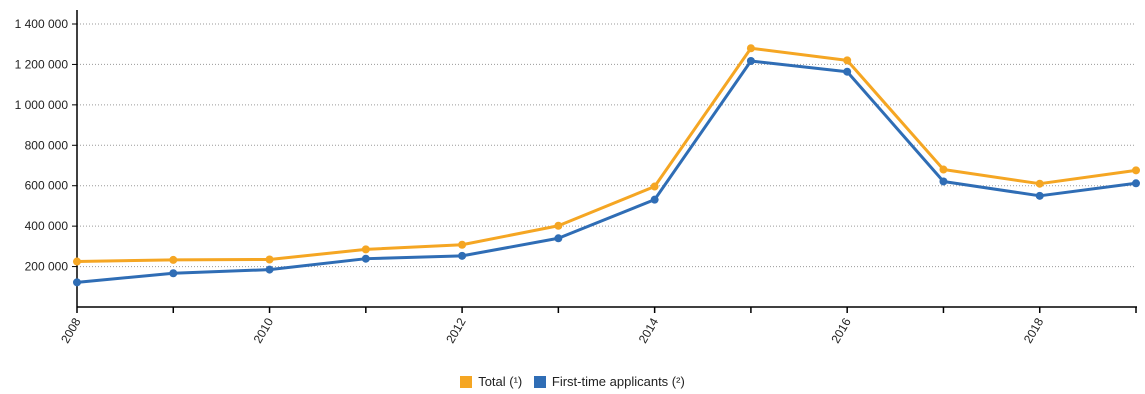 The height and width of the screenshot is (394, 1145). I want to click on y-tick-label: 1 000 000, so click(42, 105).